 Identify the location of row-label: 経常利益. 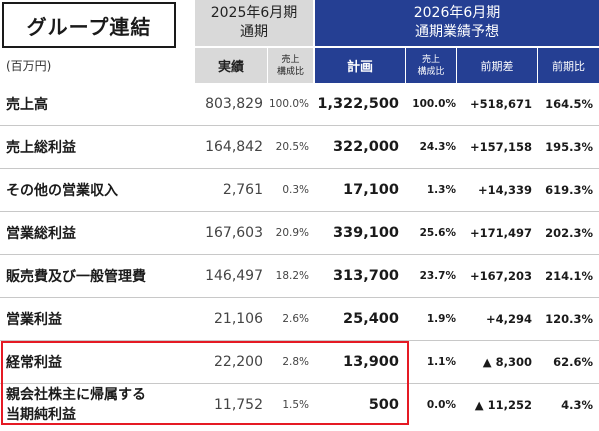
(34, 363).